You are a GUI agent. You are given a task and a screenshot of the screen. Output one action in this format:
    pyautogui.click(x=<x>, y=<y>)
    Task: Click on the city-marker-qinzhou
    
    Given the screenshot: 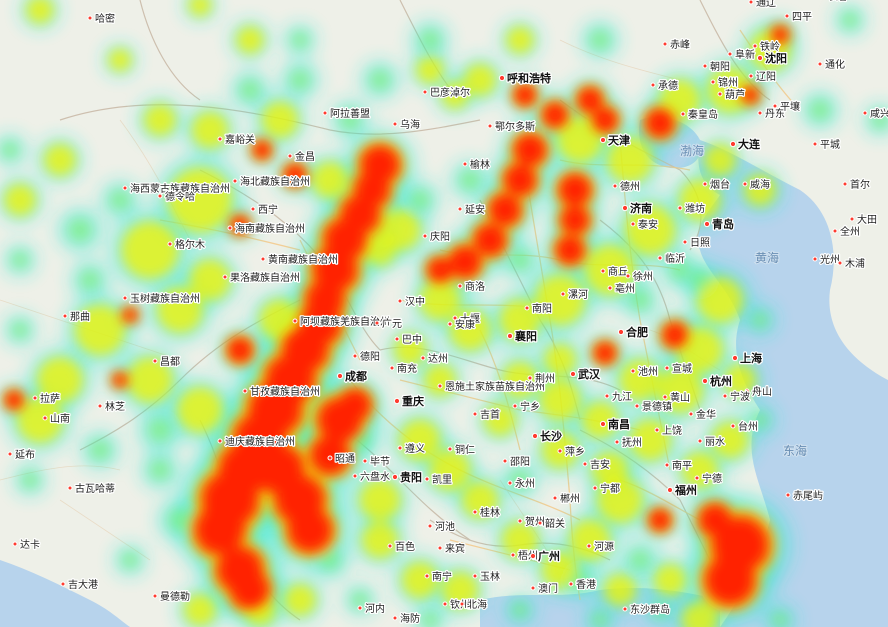 What is the action you would take?
    pyautogui.click(x=445, y=604)
    